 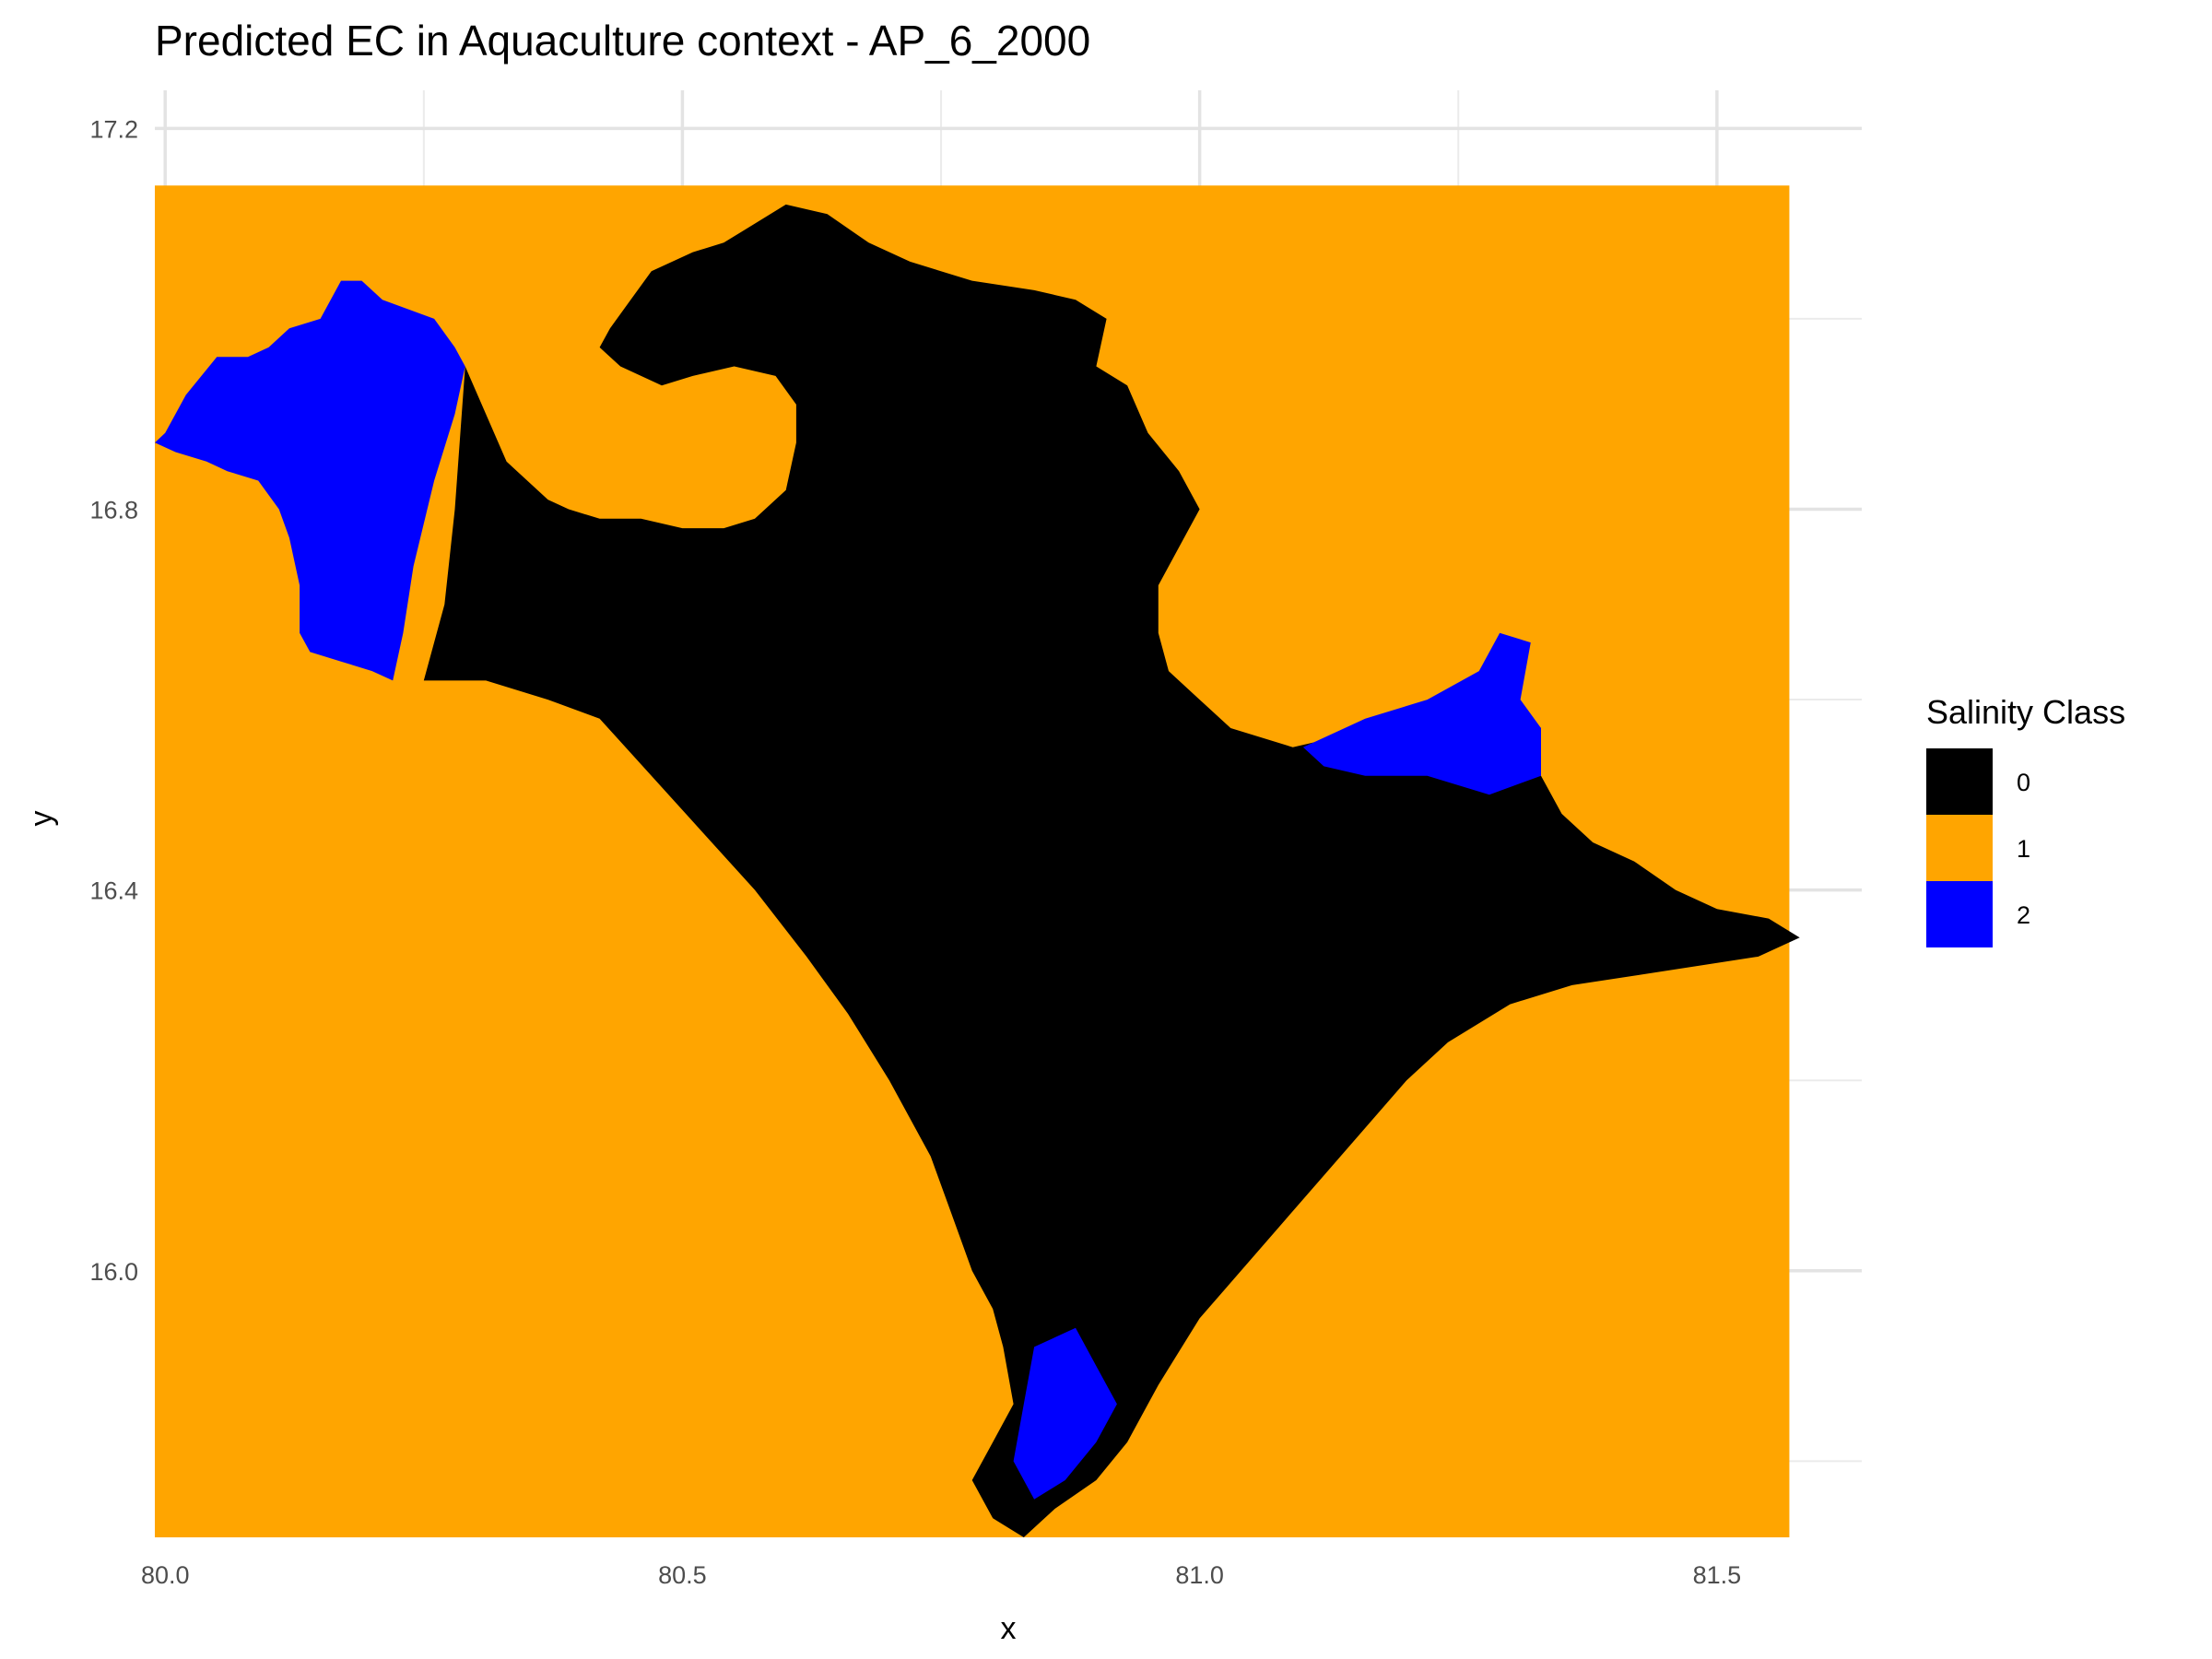 I want to click on legend: Salinity Class 0 1 2, so click(x=2025, y=820).